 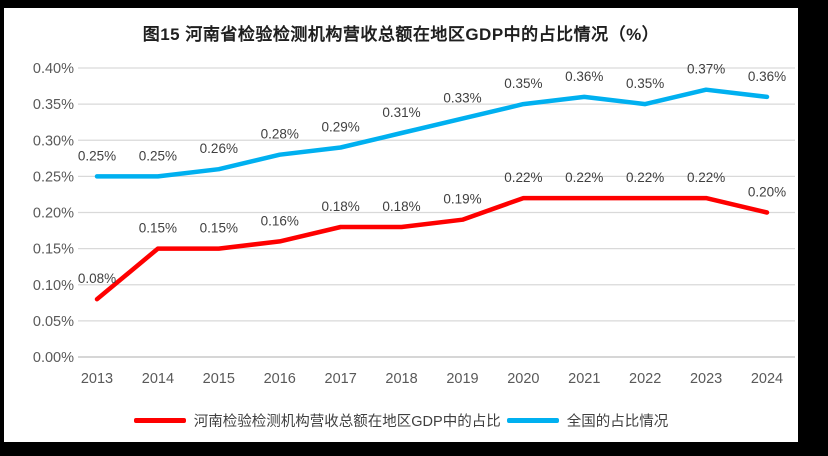 What do you see at coordinates (53, 69) in the screenshot?
I see `y-tick-label: 0.40%` at bounding box center [53, 69].